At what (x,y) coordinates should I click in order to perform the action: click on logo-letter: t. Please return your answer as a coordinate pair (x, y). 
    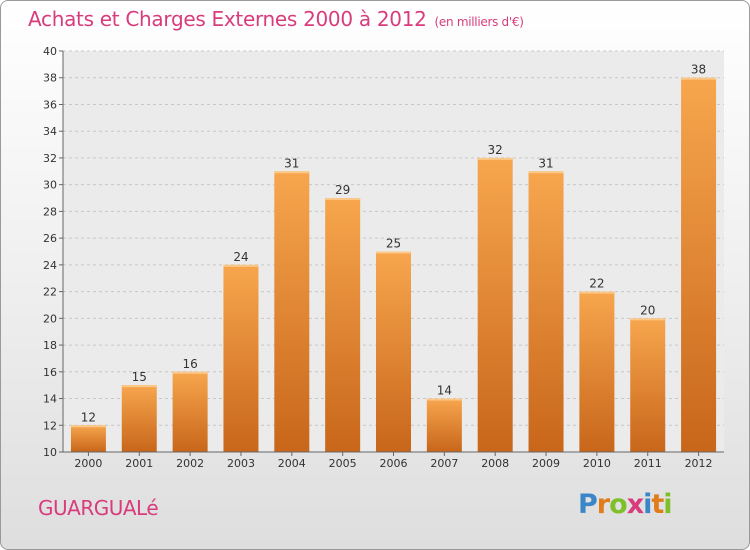
    Looking at the image, I should click on (657, 504).